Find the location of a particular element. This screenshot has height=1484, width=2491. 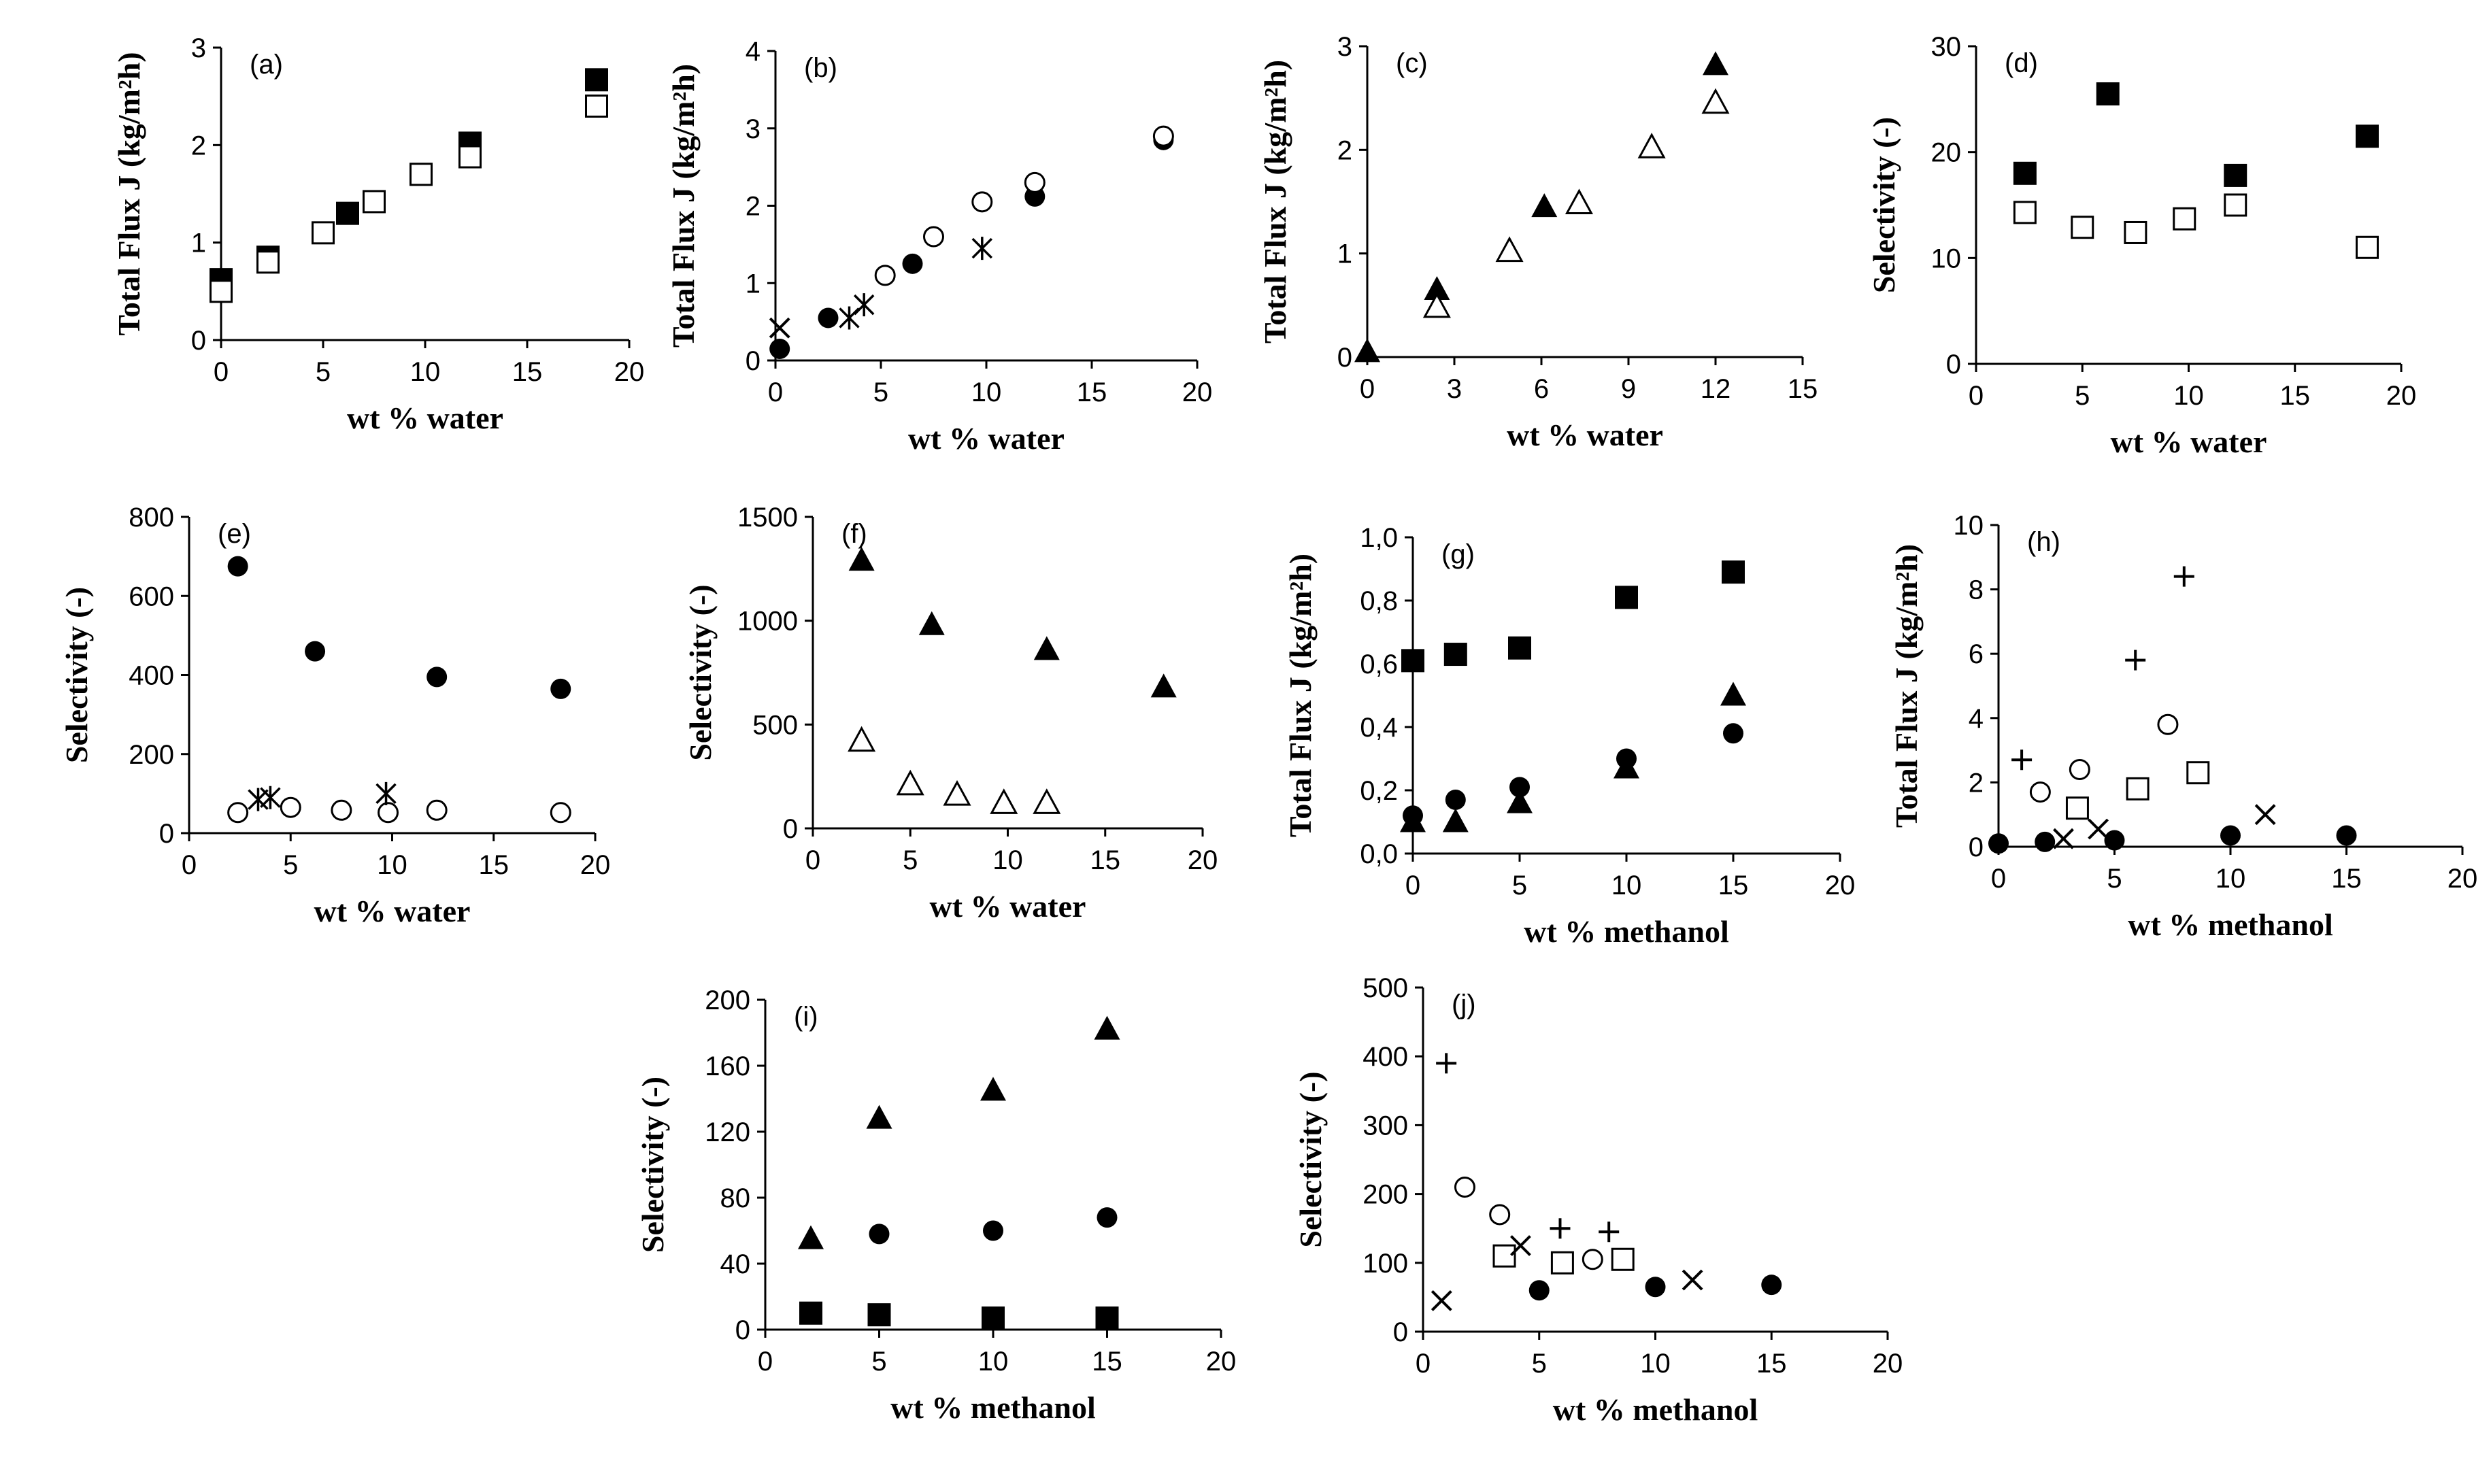

series-cross is located at coordinates (1567, 1273).